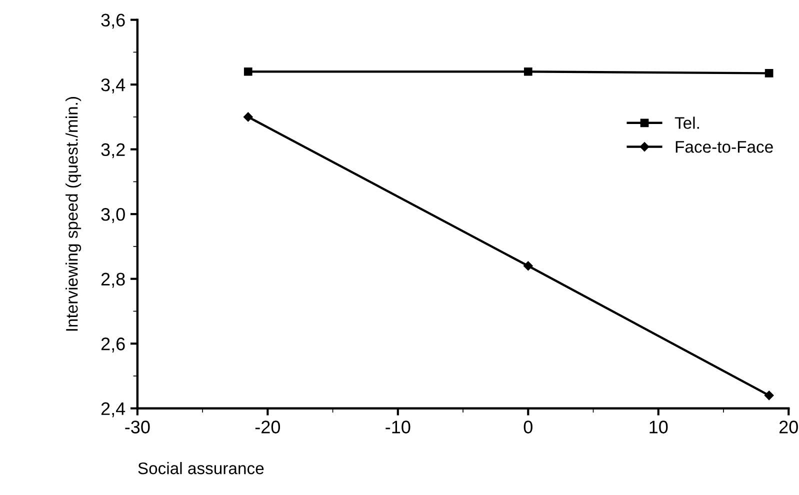  Describe the element at coordinates (74, 214) in the screenshot. I see `y-axis-title: Interviewing speed (quest./min.)` at that location.